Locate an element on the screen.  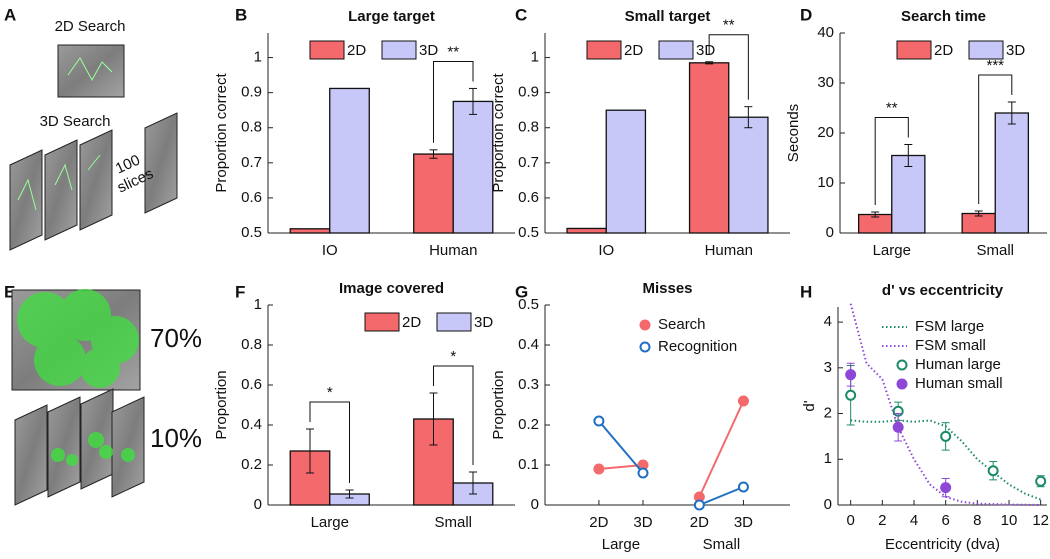
chart-title: Search time is located at coordinates (943, 16).